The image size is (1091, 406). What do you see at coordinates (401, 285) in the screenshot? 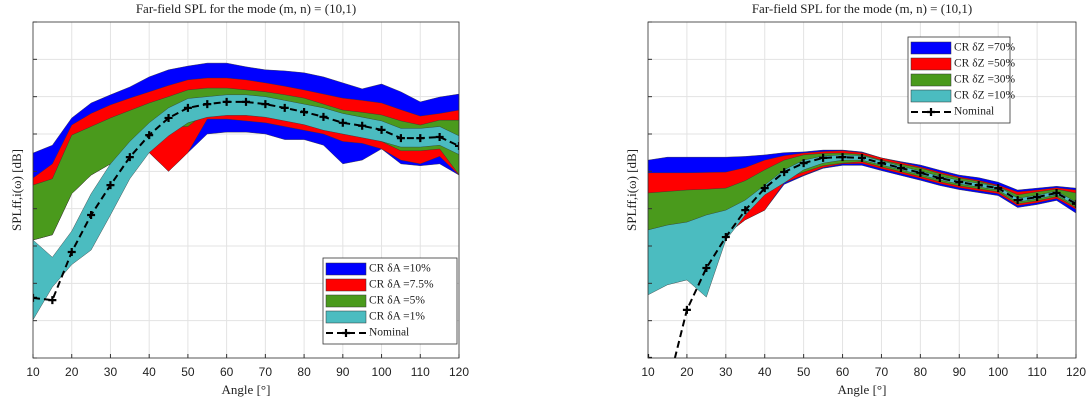
I see `legend-label: CR δA =7.5%` at bounding box center [401, 285].